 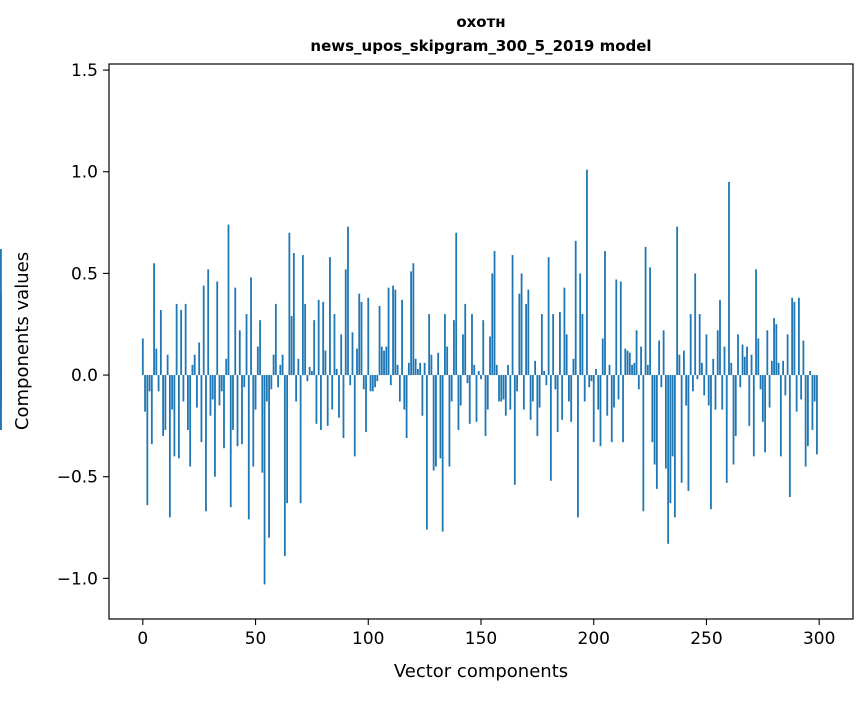 What do you see at coordinates (706, 639) in the screenshot?
I see `x-tick-label: 250` at bounding box center [706, 639].